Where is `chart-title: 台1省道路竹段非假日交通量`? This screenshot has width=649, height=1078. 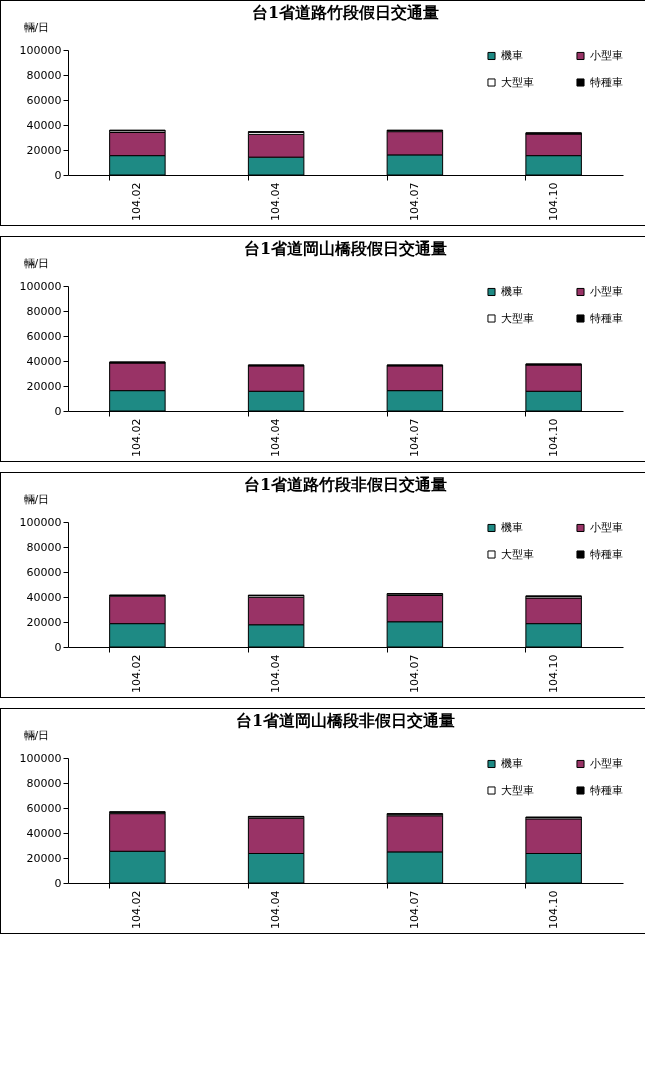
chart-title: 台1省道路竹段非假日交通量 is located at coordinates (345, 484).